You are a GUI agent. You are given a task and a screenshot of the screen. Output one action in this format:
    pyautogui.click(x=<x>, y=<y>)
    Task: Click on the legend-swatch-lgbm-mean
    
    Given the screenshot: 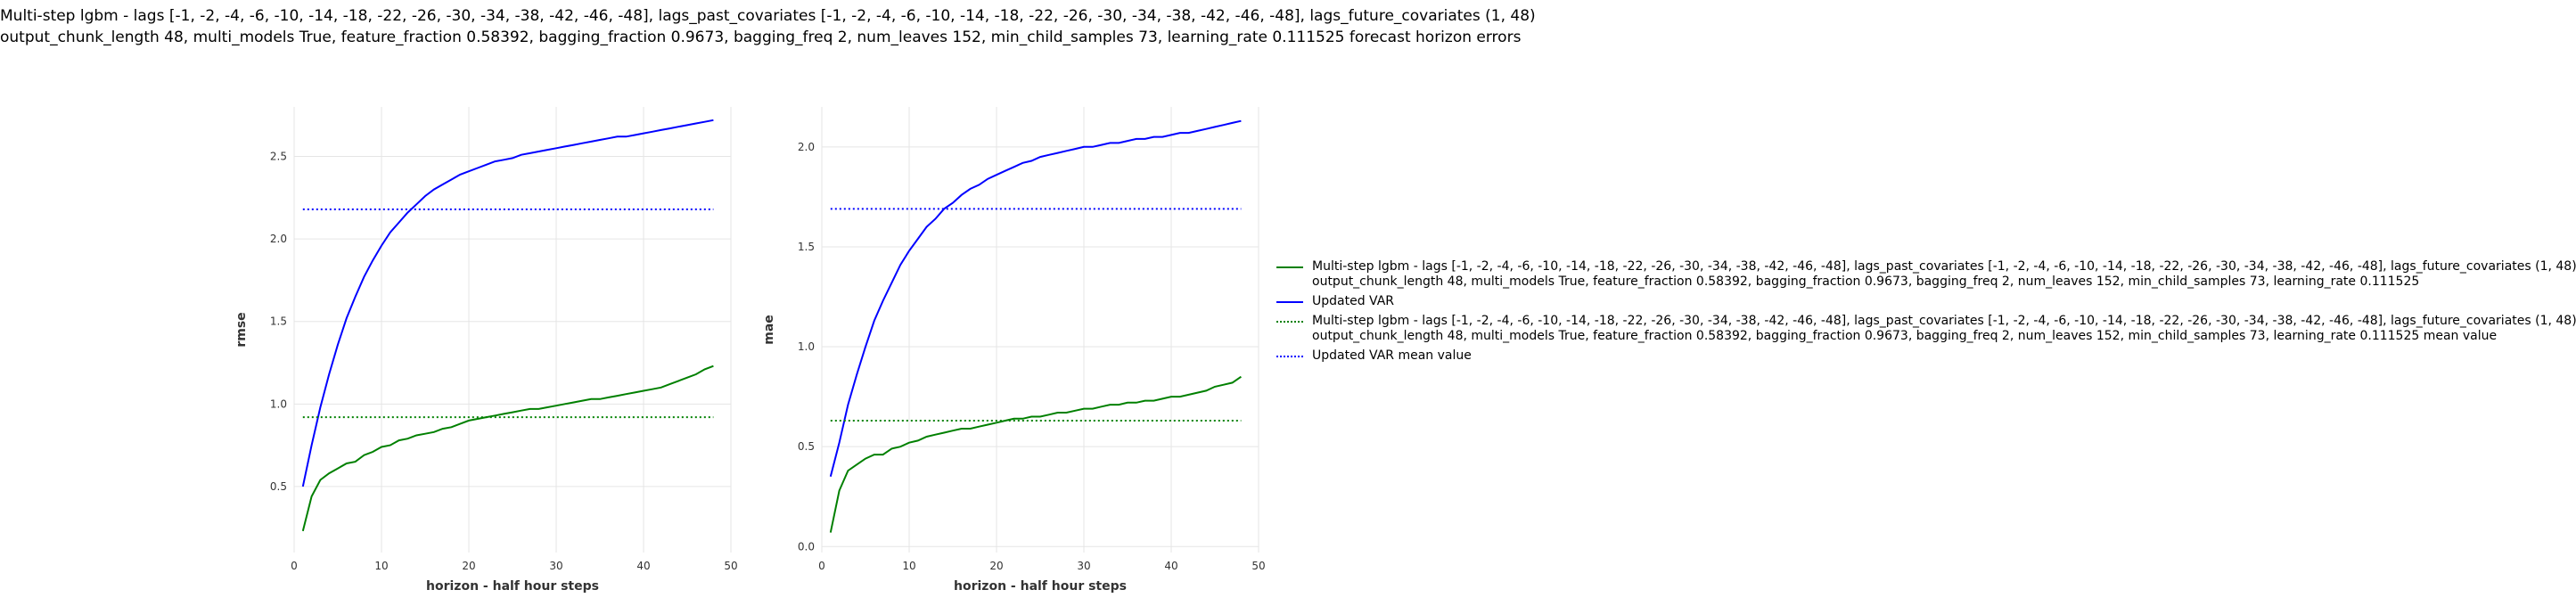 What is the action you would take?
    pyautogui.click(x=1289, y=322)
    